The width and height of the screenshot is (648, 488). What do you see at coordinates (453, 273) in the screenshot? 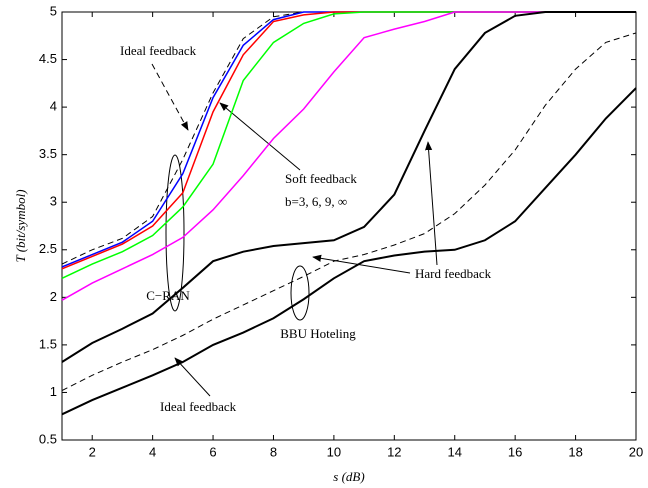
I see `annotation: Hard feedback` at bounding box center [453, 273].